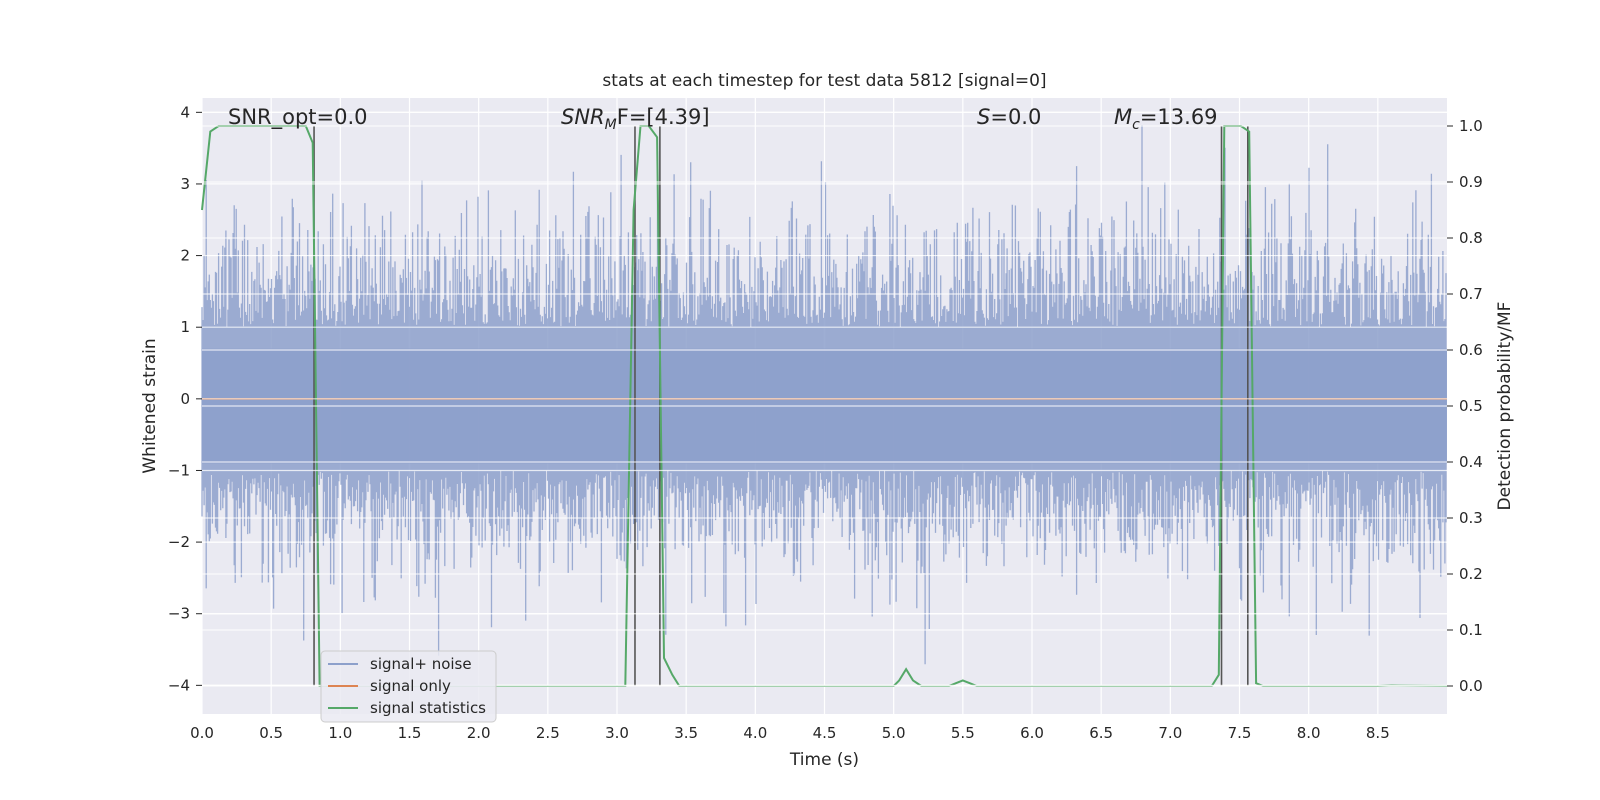 This screenshot has width=1600, height=800. What do you see at coordinates (1240, 733) in the screenshot?
I see `x-tick-label: 7.5` at bounding box center [1240, 733].